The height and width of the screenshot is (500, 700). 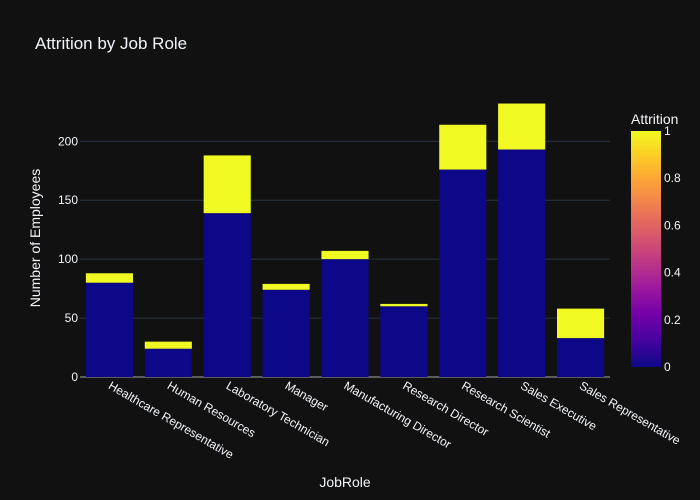 What do you see at coordinates (74, 377) in the screenshot?
I see `y-tick-label: 0` at bounding box center [74, 377].